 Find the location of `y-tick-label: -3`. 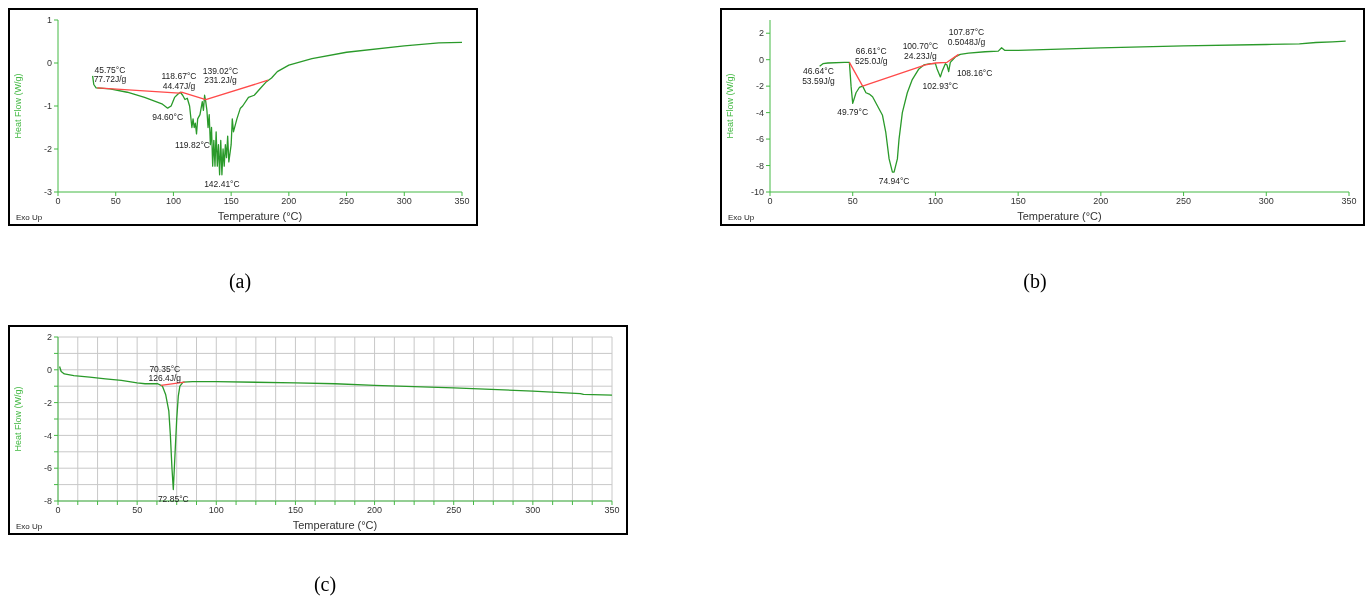

y-tick-label: -3 is located at coordinates (47, 192).